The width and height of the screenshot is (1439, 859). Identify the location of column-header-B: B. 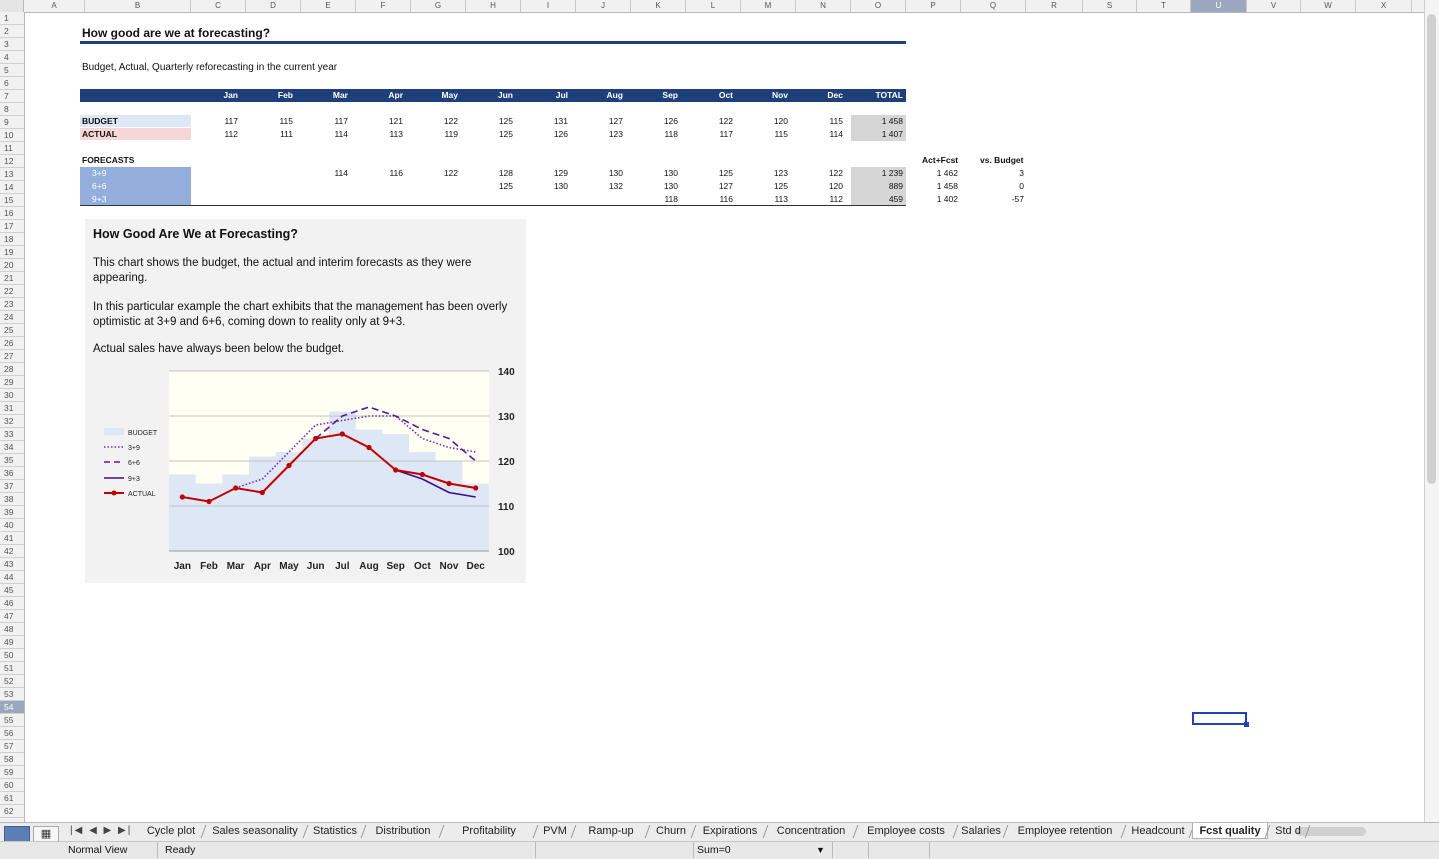
(138, 6).